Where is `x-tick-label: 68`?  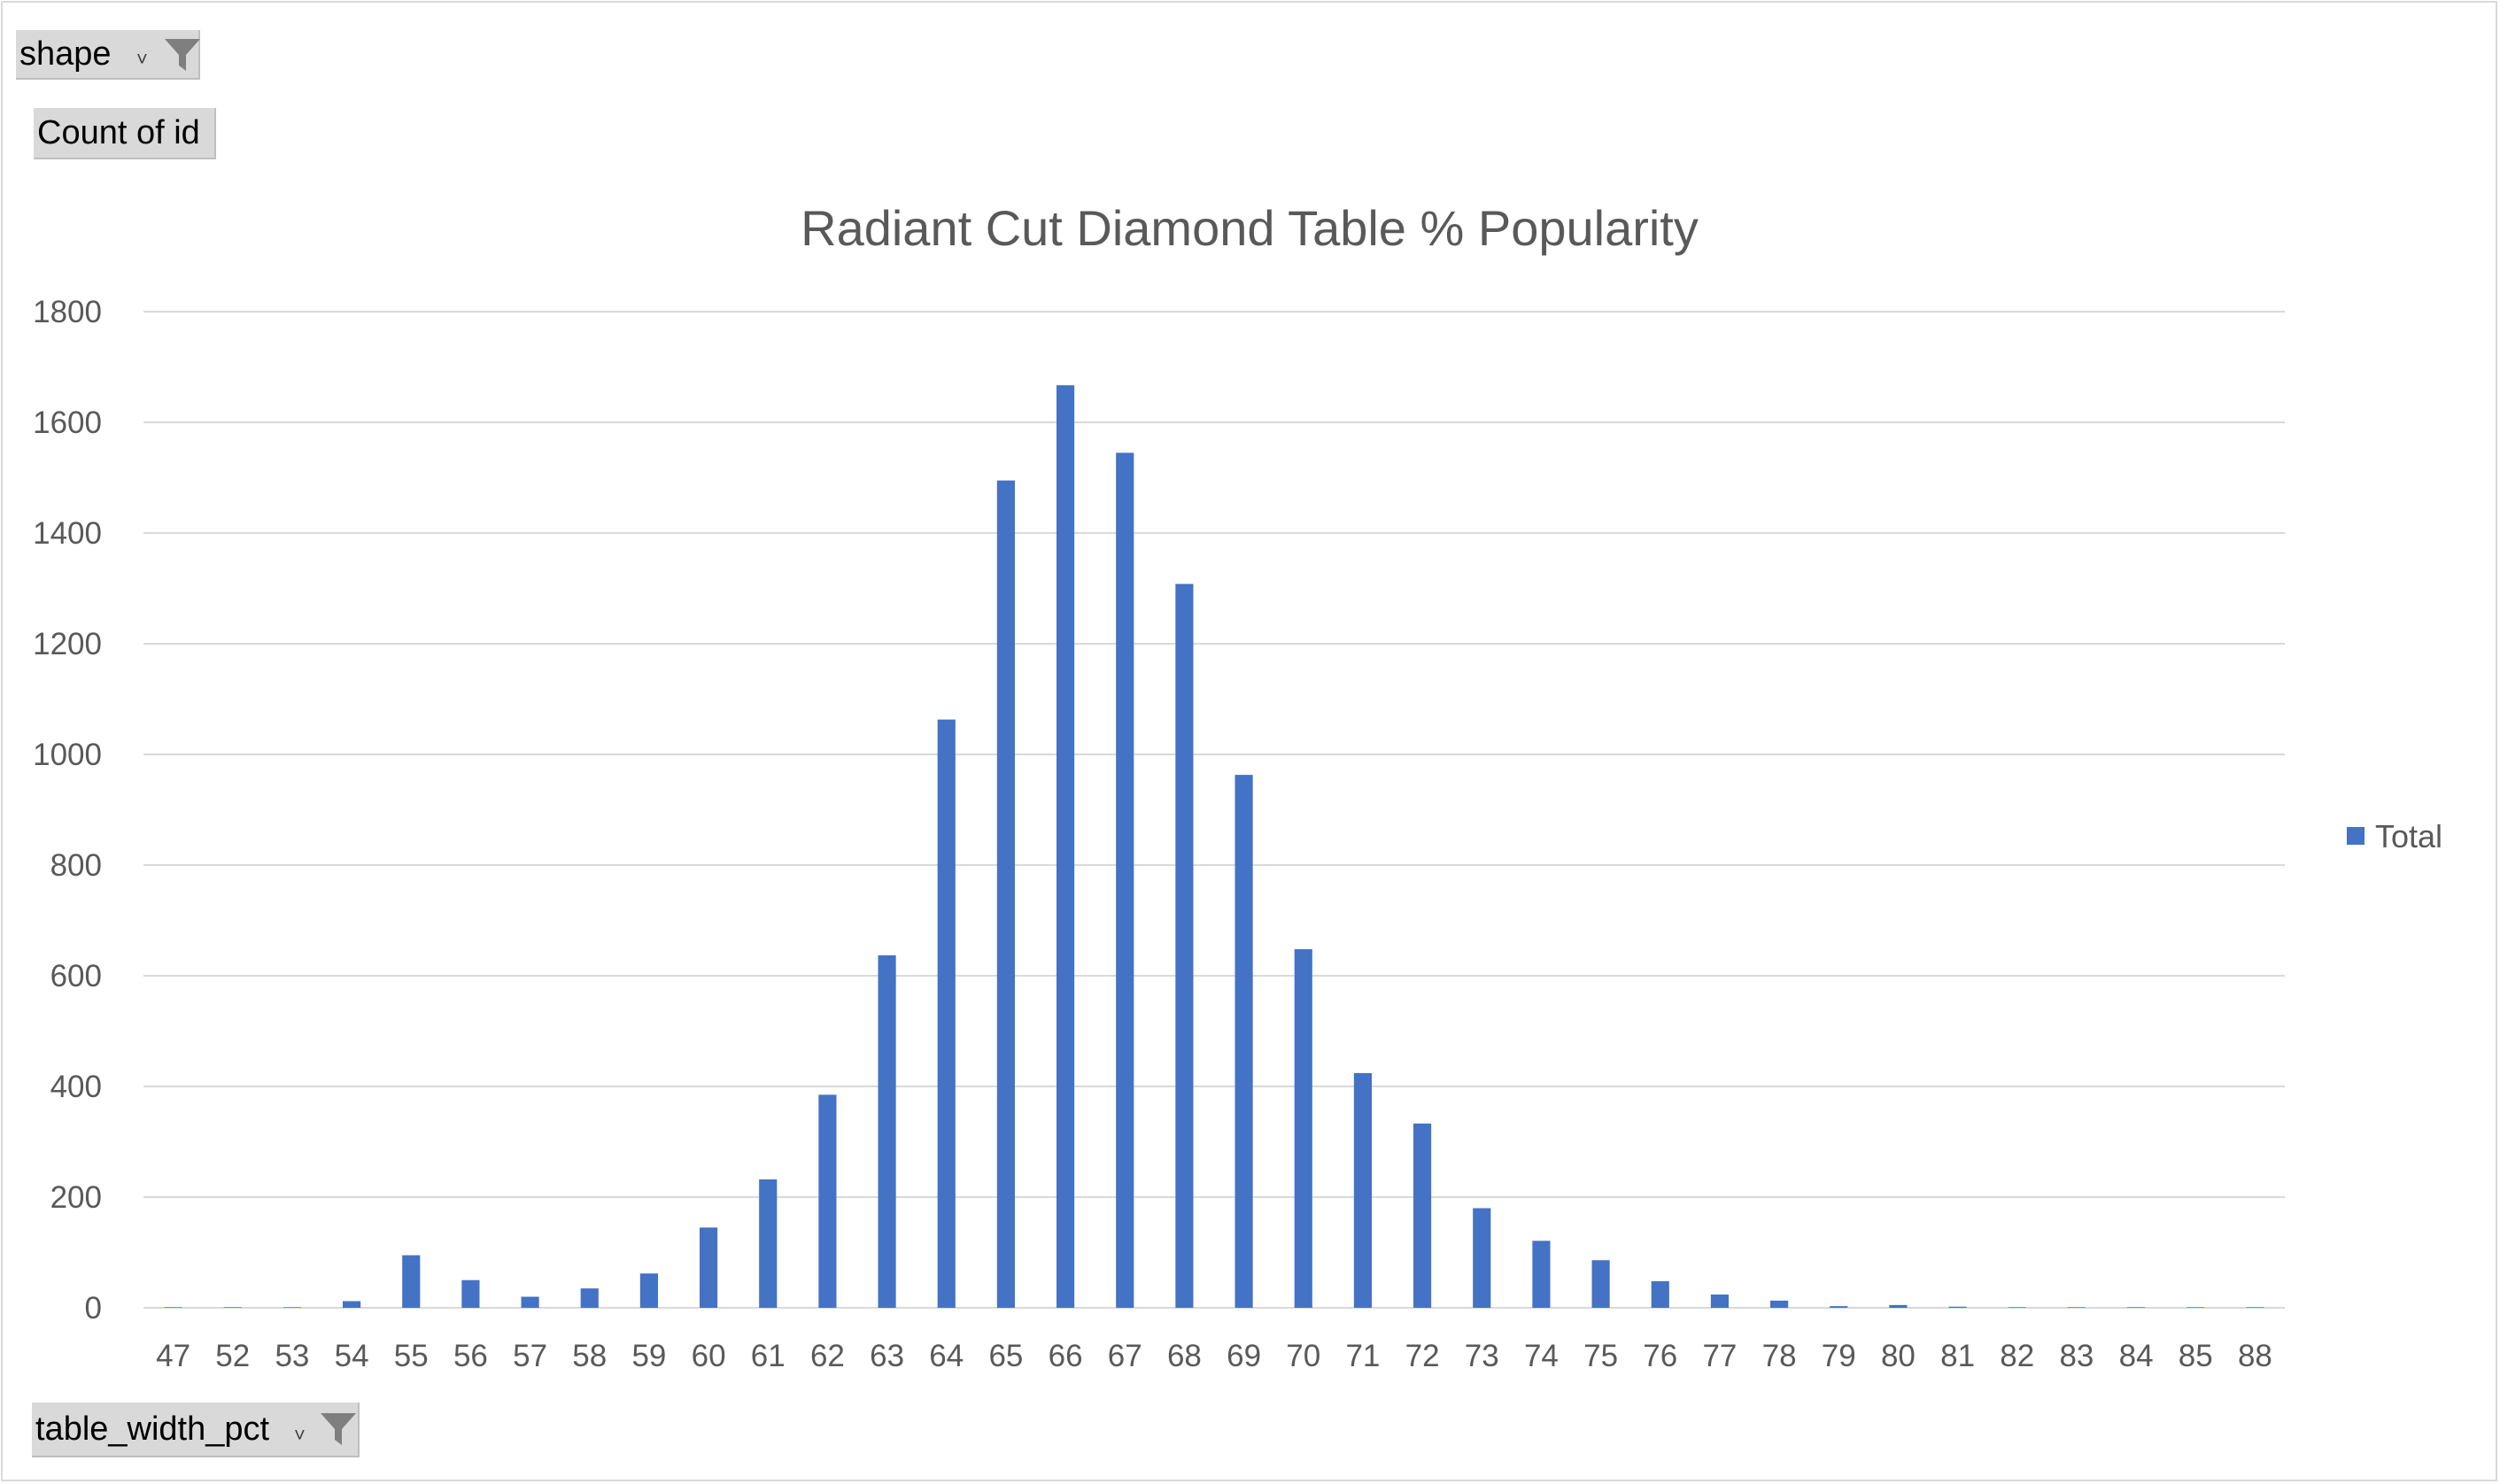
x-tick-label: 68 is located at coordinates (1184, 1356).